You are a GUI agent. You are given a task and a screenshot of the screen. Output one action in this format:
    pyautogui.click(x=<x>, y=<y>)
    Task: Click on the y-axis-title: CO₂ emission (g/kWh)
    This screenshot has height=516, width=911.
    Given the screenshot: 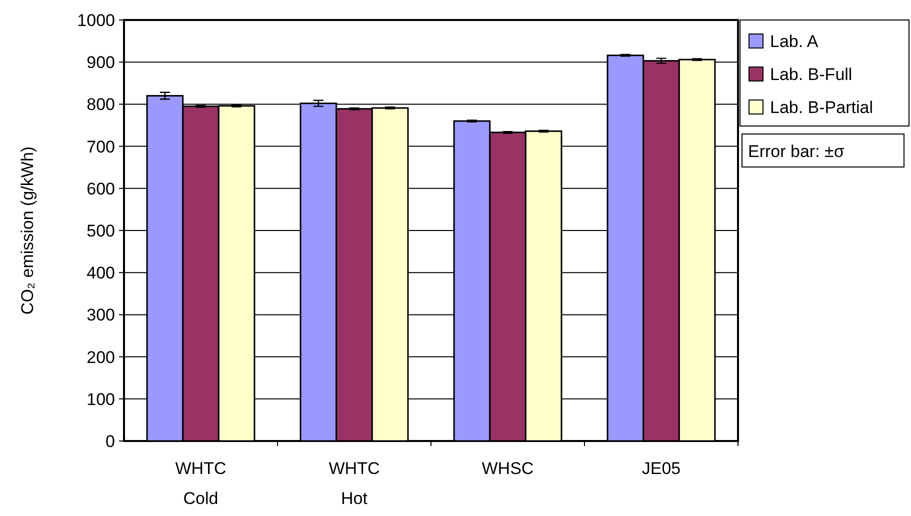 What is the action you would take?
    pyautogui.click(x=27, y=230)
    